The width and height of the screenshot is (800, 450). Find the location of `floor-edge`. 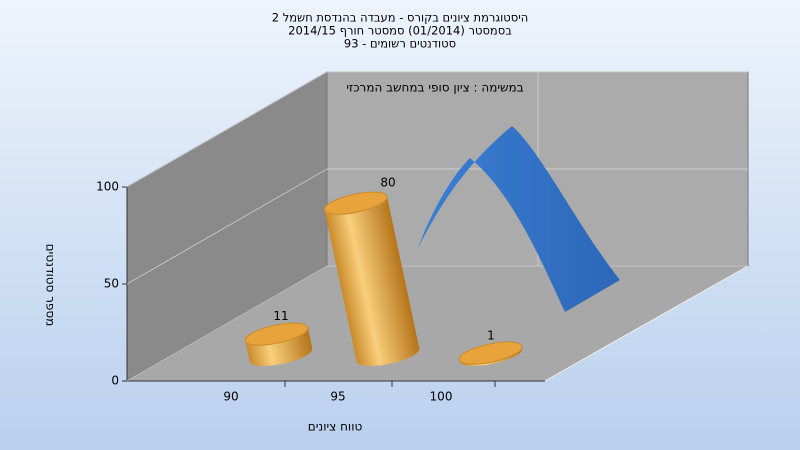

floor-edge is located at coordinates (646, 323).